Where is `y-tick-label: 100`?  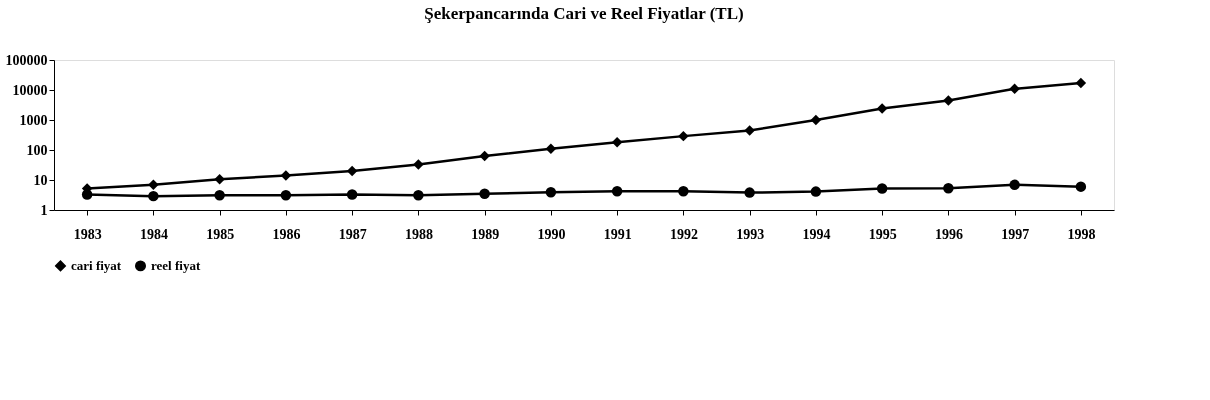 y-tick-label: 100 is located at coordinates (37, 150).